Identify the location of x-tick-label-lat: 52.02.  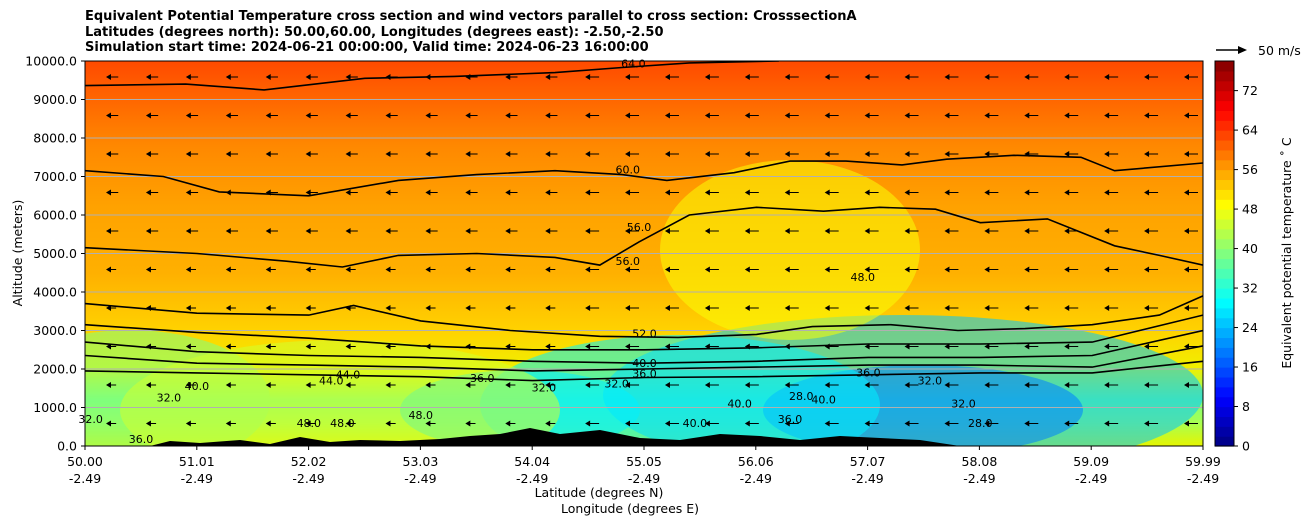
(309, 461).